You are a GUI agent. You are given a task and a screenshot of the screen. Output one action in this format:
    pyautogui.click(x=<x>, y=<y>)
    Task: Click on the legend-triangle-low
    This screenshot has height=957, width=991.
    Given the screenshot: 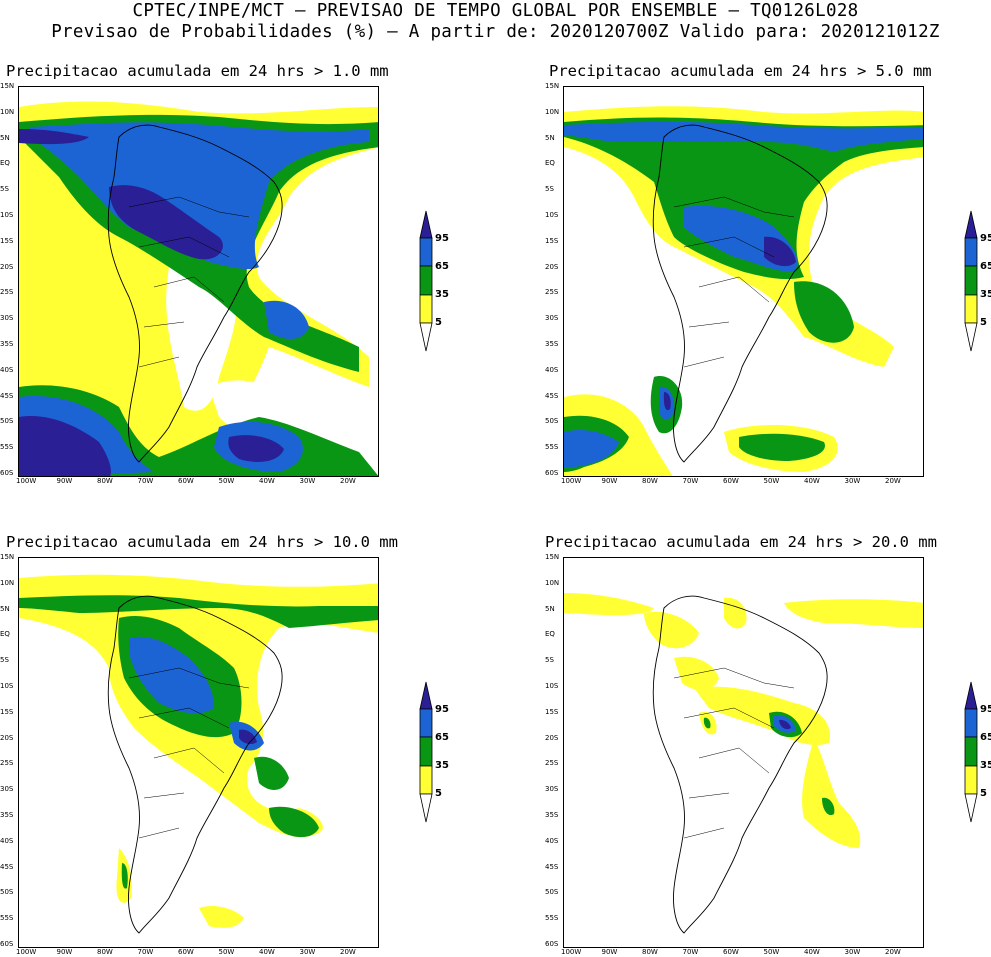 What is the action you would take?
    pyautogui.click(x=426, y=337)
    